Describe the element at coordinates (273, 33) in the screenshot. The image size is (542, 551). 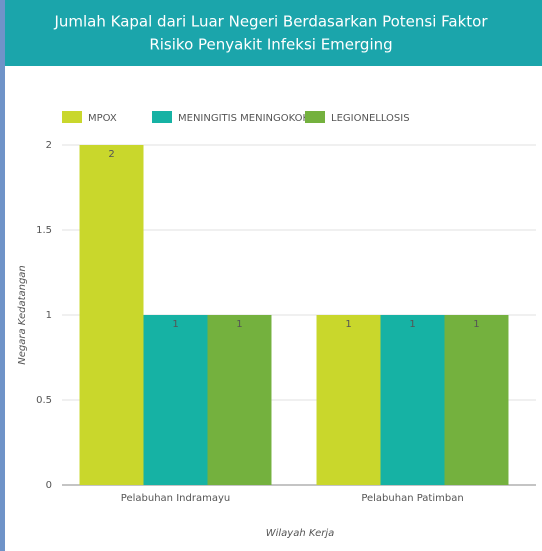
I see `title-banner` at that location.